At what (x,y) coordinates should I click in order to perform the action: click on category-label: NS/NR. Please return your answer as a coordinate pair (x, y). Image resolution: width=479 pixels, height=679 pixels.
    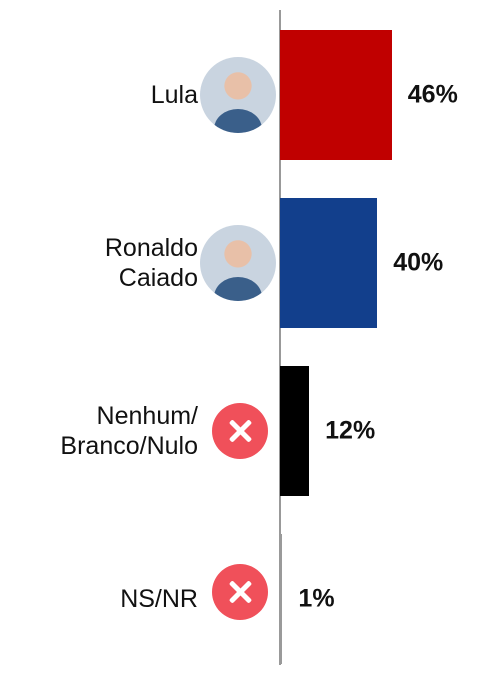
    Looking at the image, I should click on (159, 599).